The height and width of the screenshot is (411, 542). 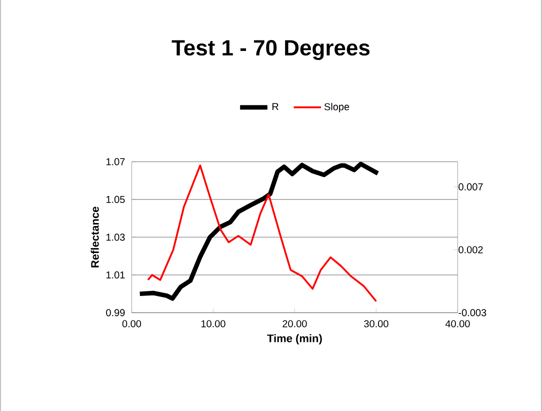 I want to click on x-tick-label: 40.00, so click(x=457, y=324).